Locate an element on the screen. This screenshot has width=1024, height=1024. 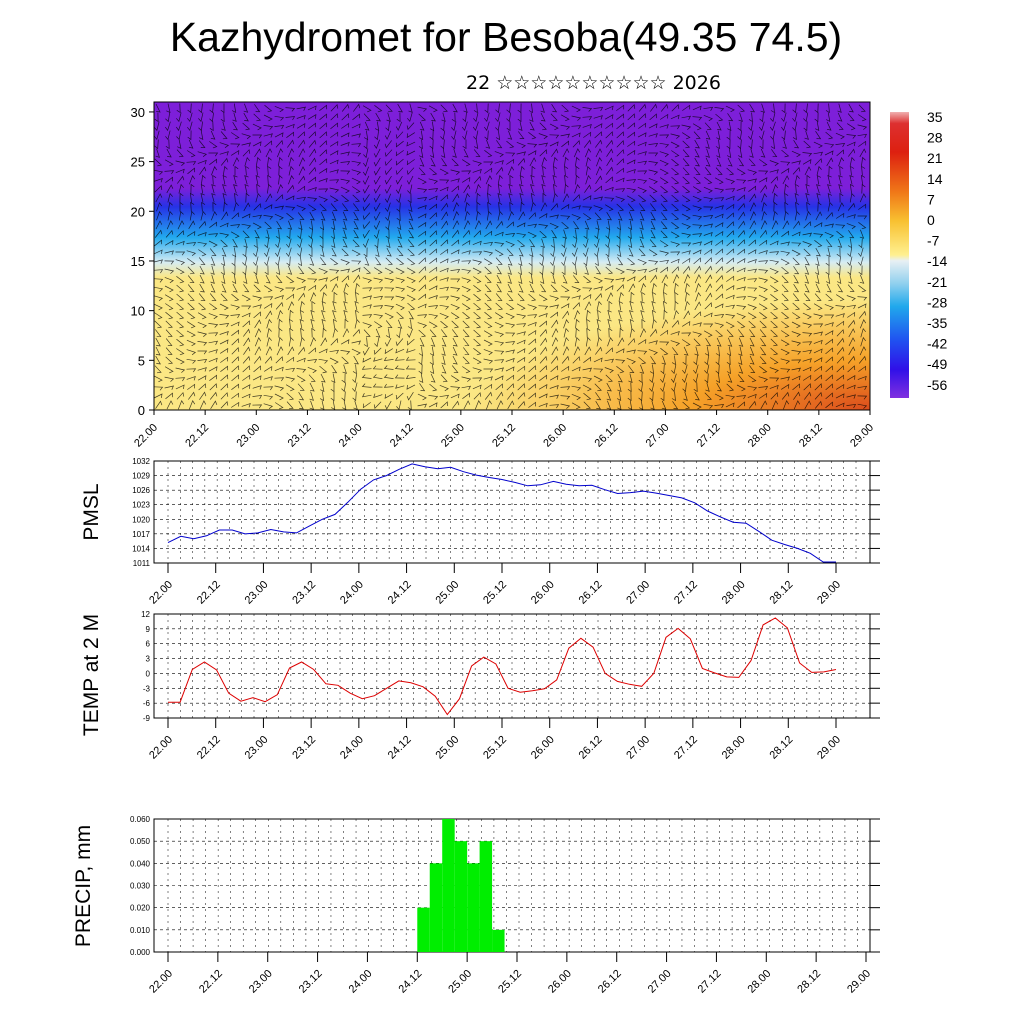
pmsl-x-tick-label: 22.00 is located at coordinates (161, 593).